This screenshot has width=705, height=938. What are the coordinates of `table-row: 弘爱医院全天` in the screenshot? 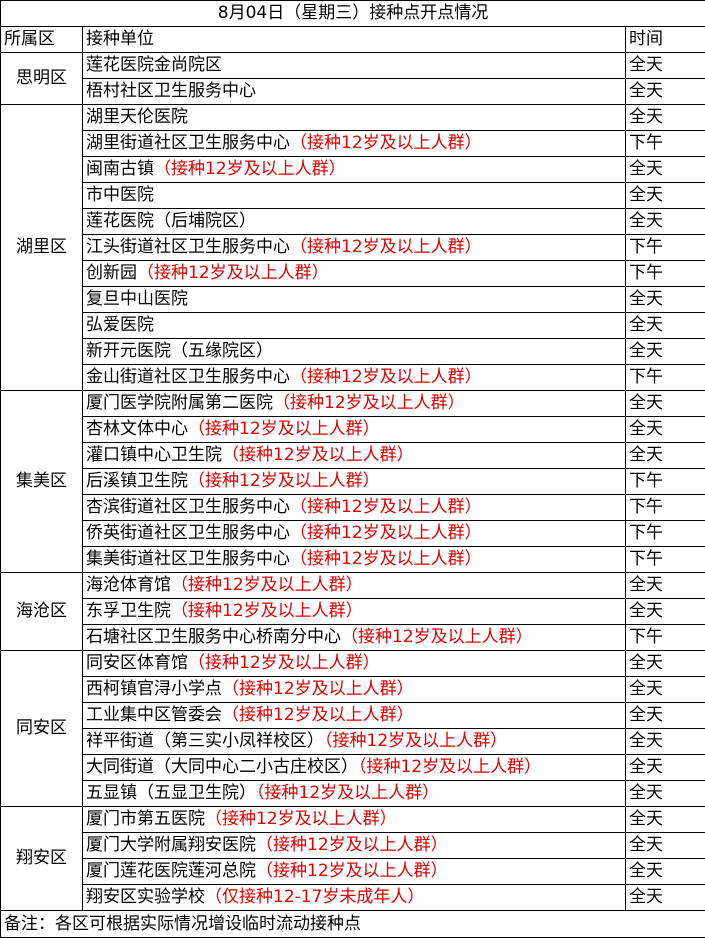 It's located at (353, 326).